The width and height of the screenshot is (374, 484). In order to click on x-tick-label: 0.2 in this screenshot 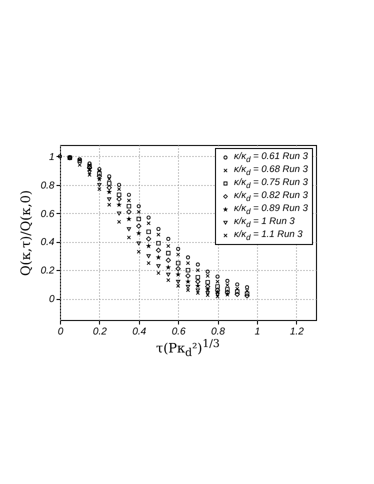, I will do `click(100, 332)`.